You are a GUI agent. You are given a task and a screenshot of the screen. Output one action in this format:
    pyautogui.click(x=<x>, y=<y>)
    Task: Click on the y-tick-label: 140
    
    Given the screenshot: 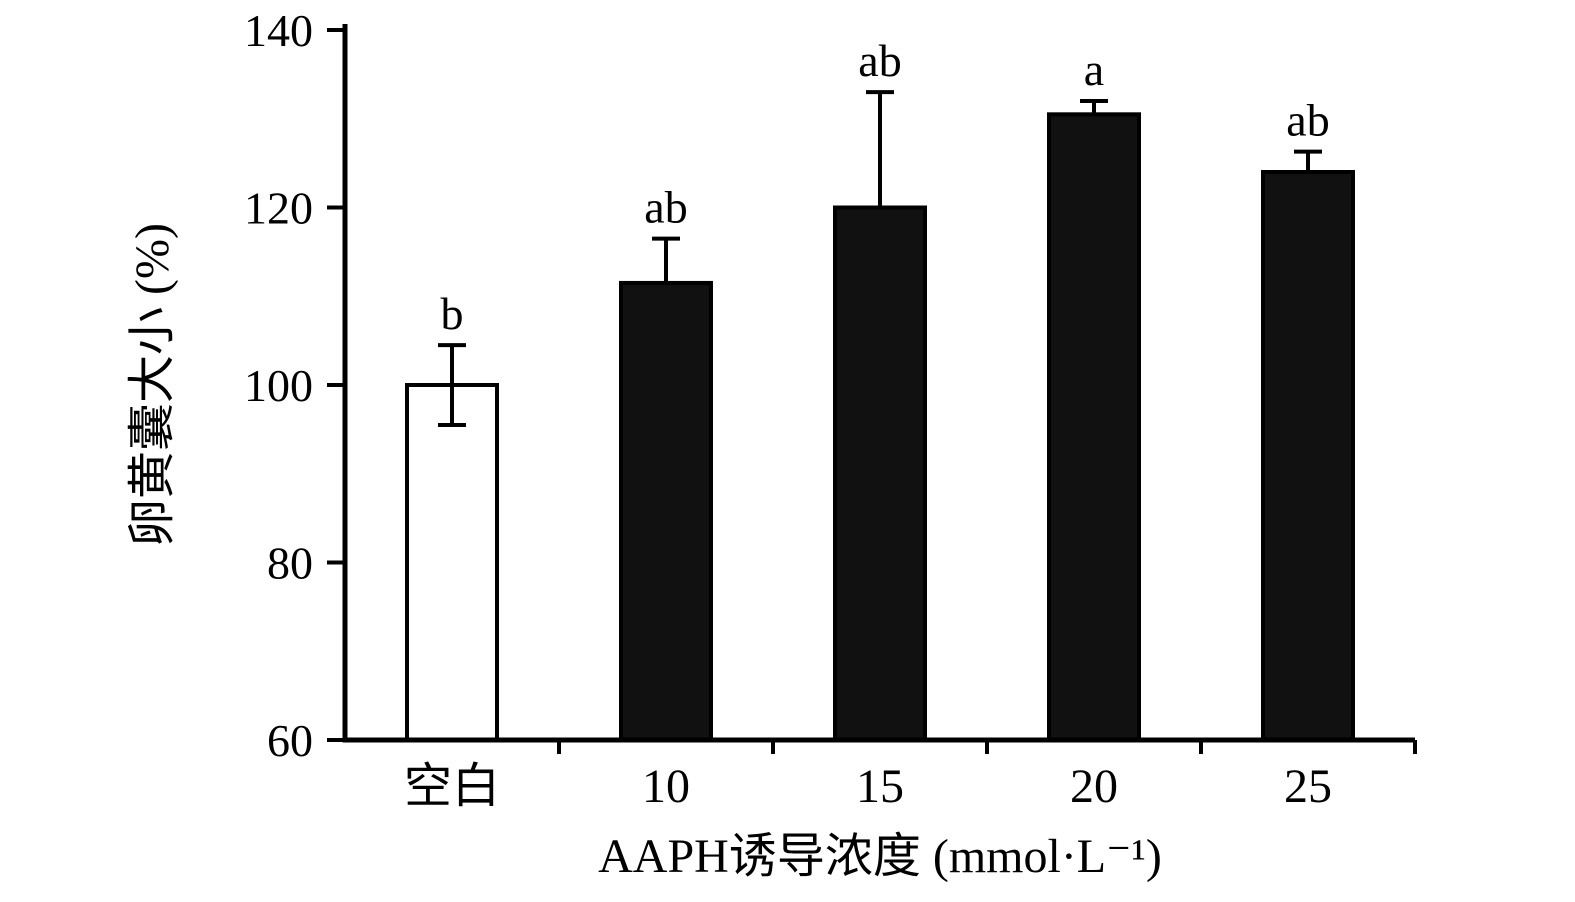 What is the action you would take?
    pyautogui.click(x=278, y=30)
    